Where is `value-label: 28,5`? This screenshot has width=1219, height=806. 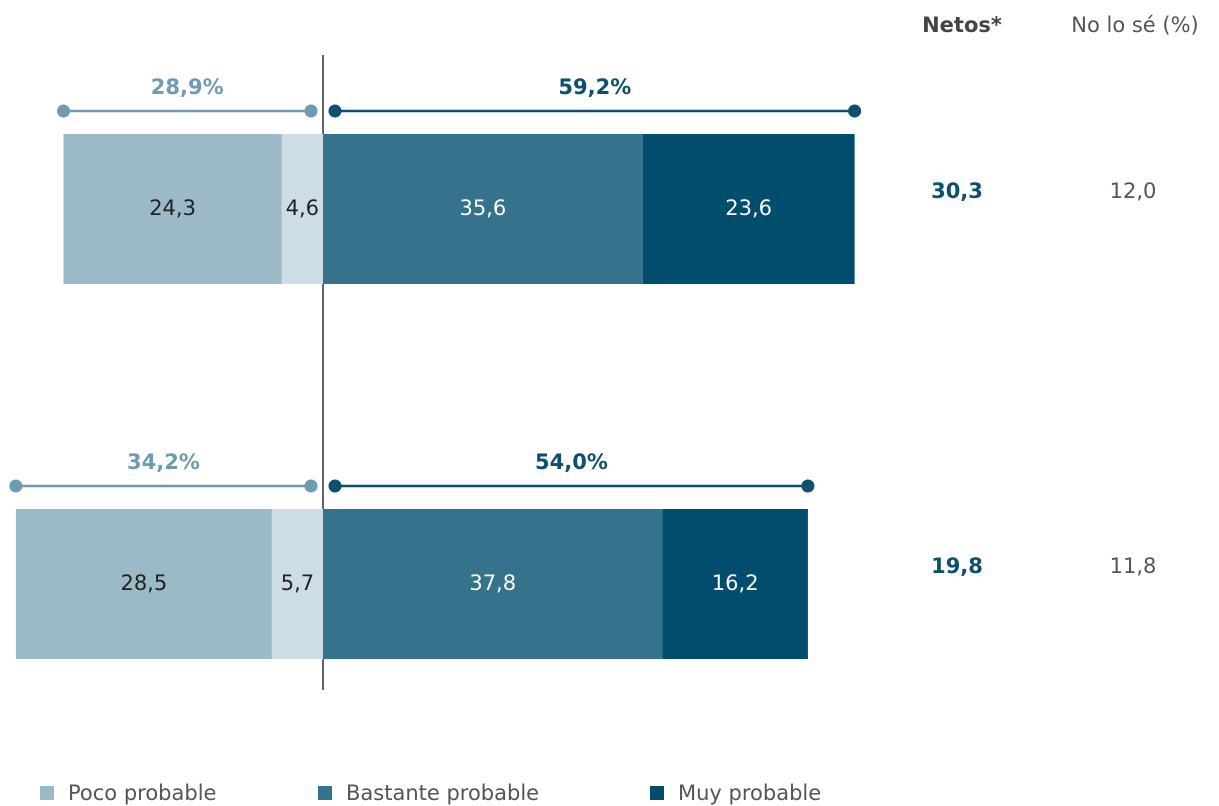
value-label: 28,5 is located at coordinates (143, 583).